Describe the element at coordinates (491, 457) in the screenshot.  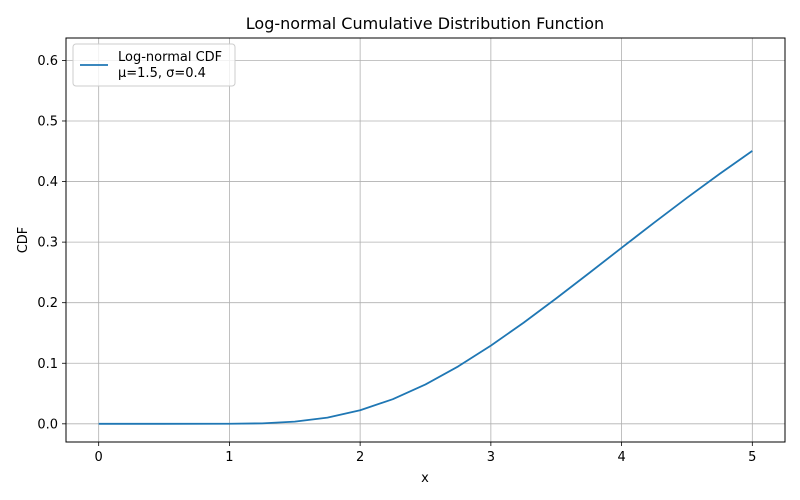
I see `x-tick-label: 3` at that location.